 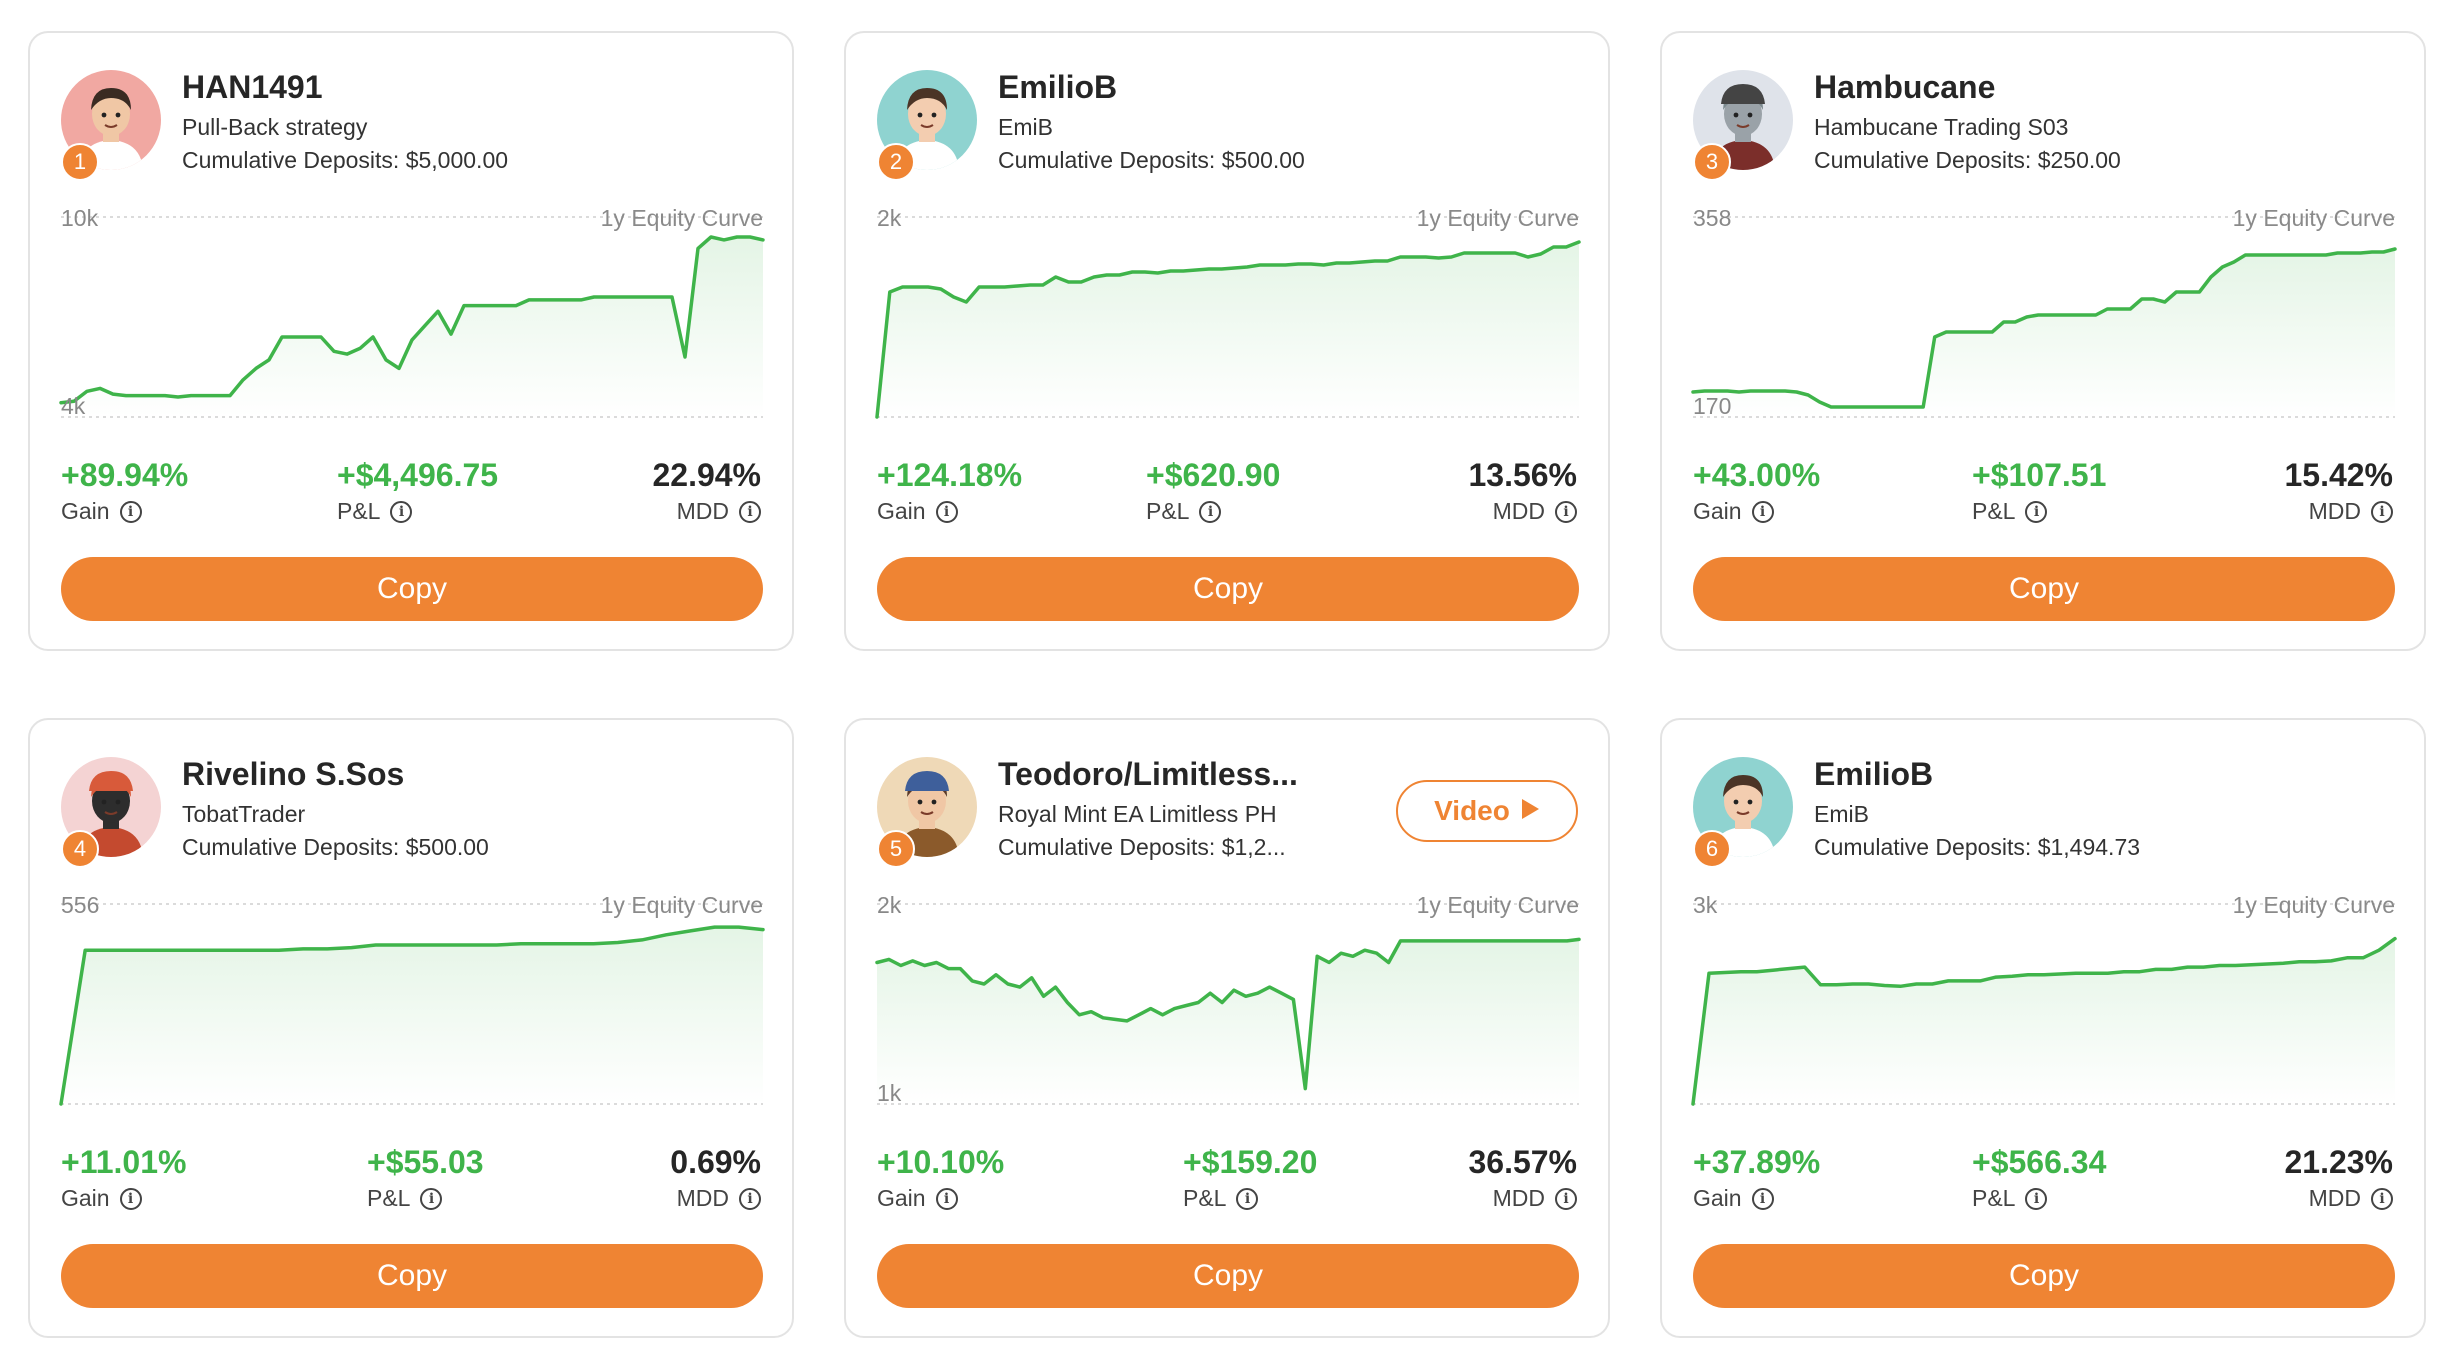 What do you see at coordinates (1941, 127) in the screenshot?
I see `strategy-name: Hambucane Trading S03` at bounding box center [1941, 127].